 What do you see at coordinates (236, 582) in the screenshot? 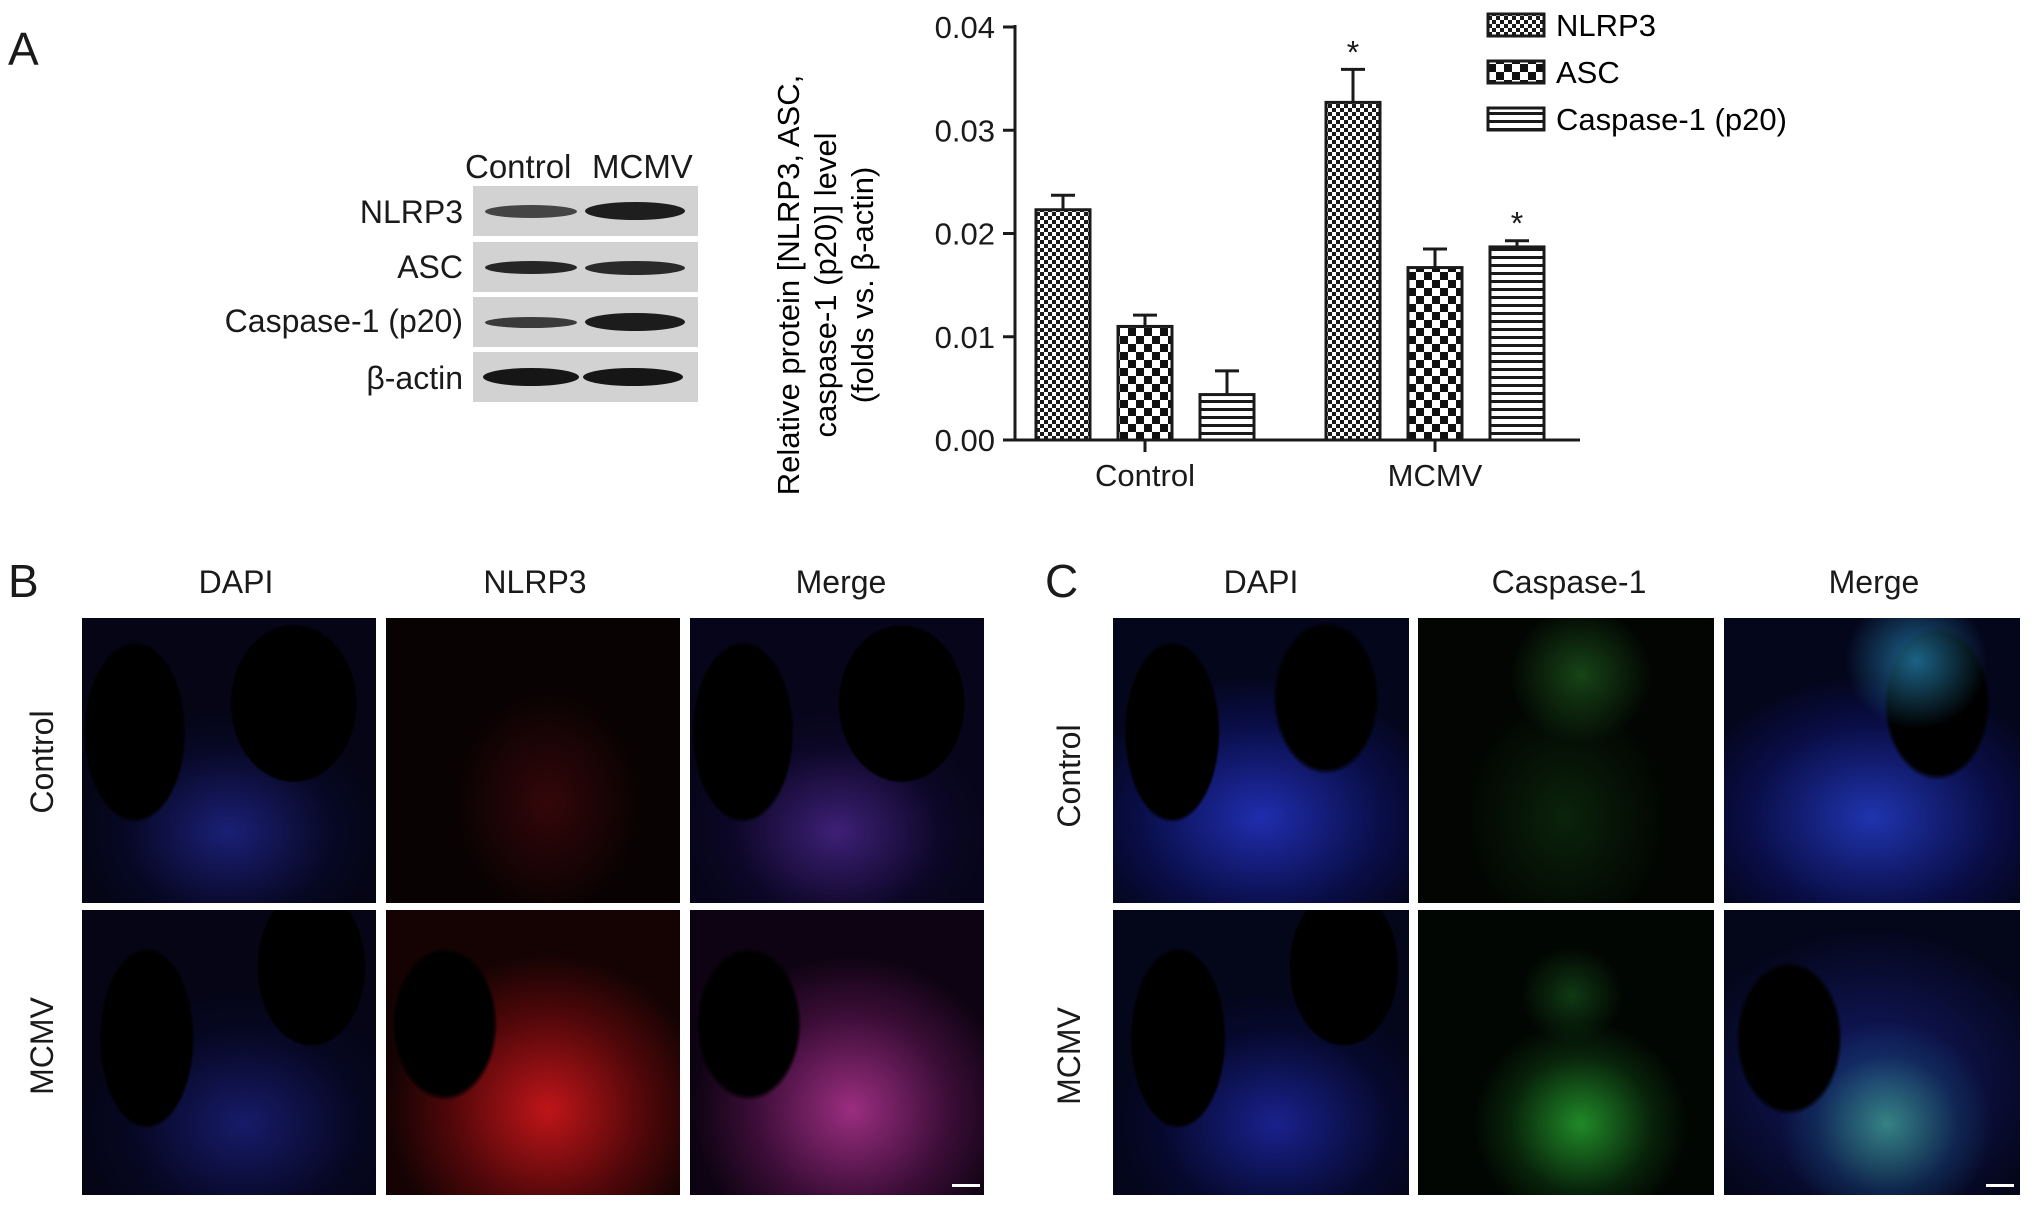
I see `panel-b-col-dapi: DAPI` at bounding box center [236, 582].